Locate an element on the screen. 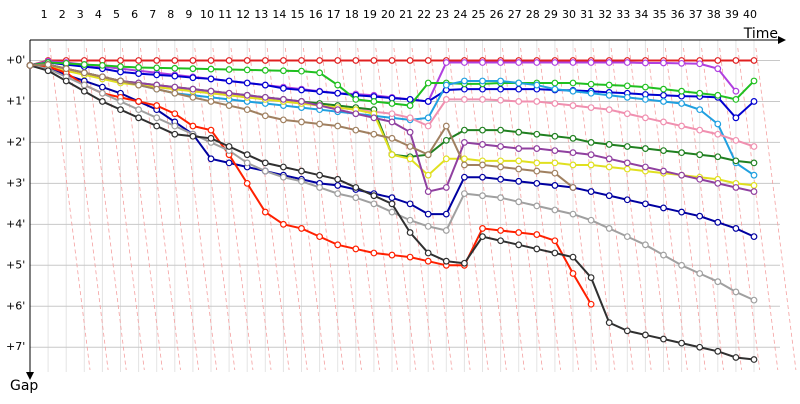  x-tick-label: 14 is located at coordinates (279, 14).